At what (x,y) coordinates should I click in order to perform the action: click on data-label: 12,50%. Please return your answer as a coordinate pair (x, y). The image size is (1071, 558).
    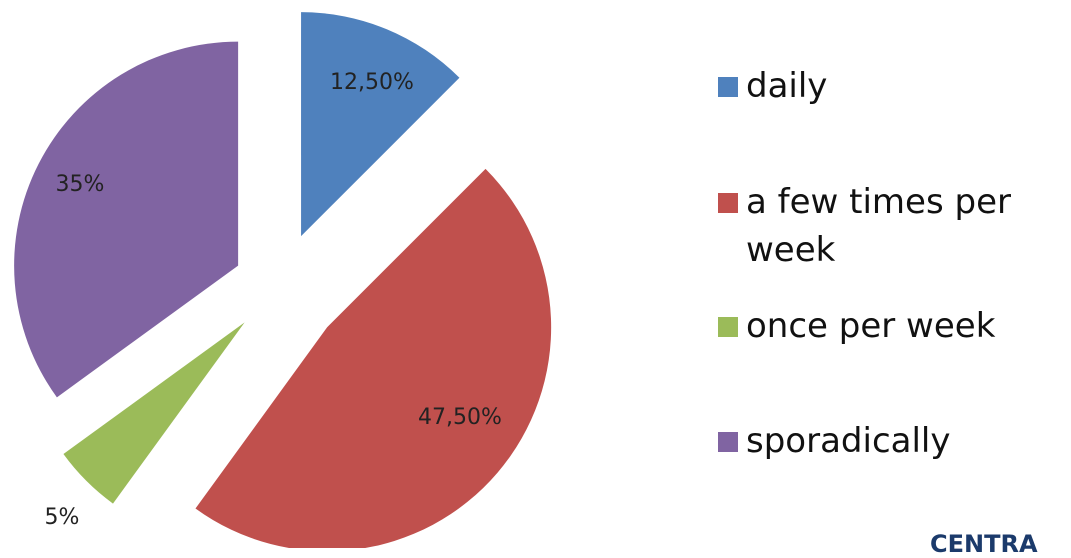
    Looking at the image, I should click on (372, 82).